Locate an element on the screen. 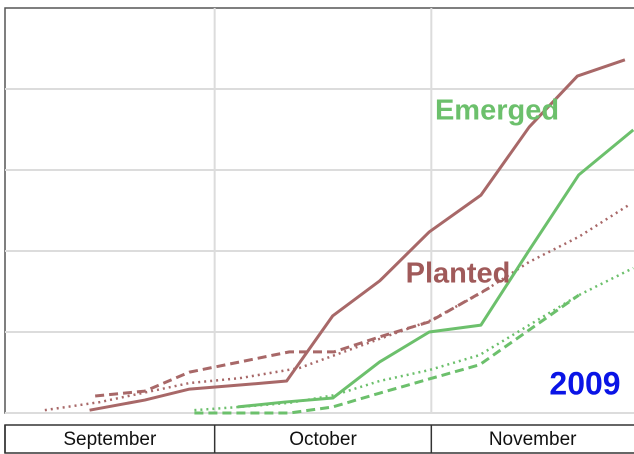 The image size is (634, 454). month-label: September is located at coordinates (110, 439).